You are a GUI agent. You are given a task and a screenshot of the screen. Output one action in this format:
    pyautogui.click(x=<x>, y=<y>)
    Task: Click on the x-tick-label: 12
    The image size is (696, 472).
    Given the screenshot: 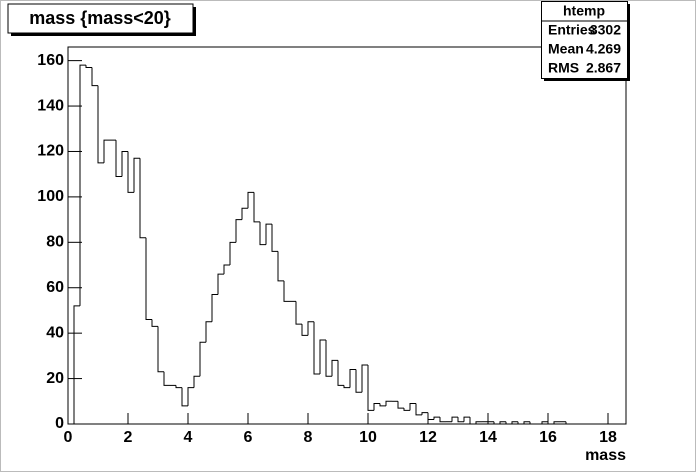 What is the action you would take?
    pyautogui.click(x=428, y=437)
    